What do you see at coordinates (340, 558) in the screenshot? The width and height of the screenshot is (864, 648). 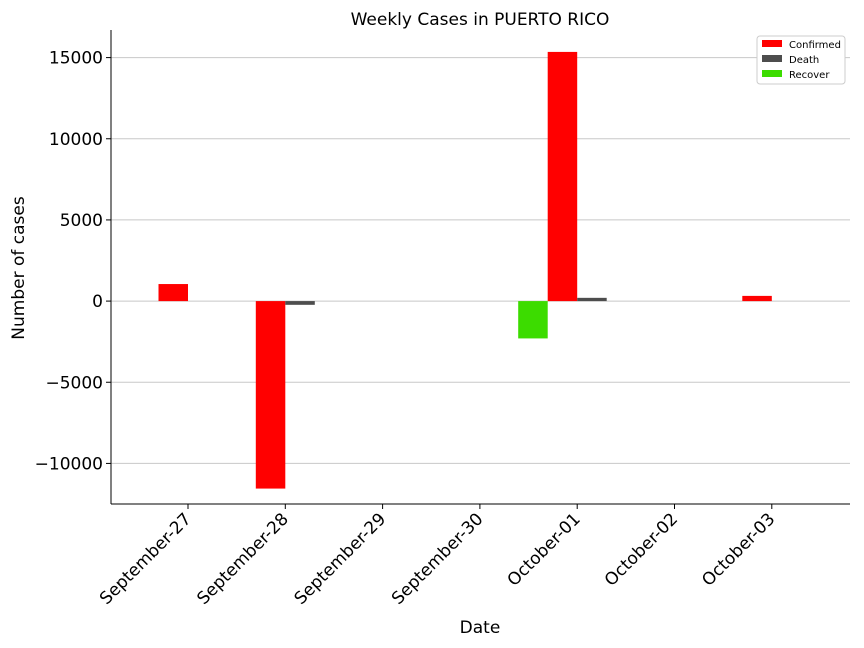 I see `x-tick-label: September-29` at bounding box center [340, 558].